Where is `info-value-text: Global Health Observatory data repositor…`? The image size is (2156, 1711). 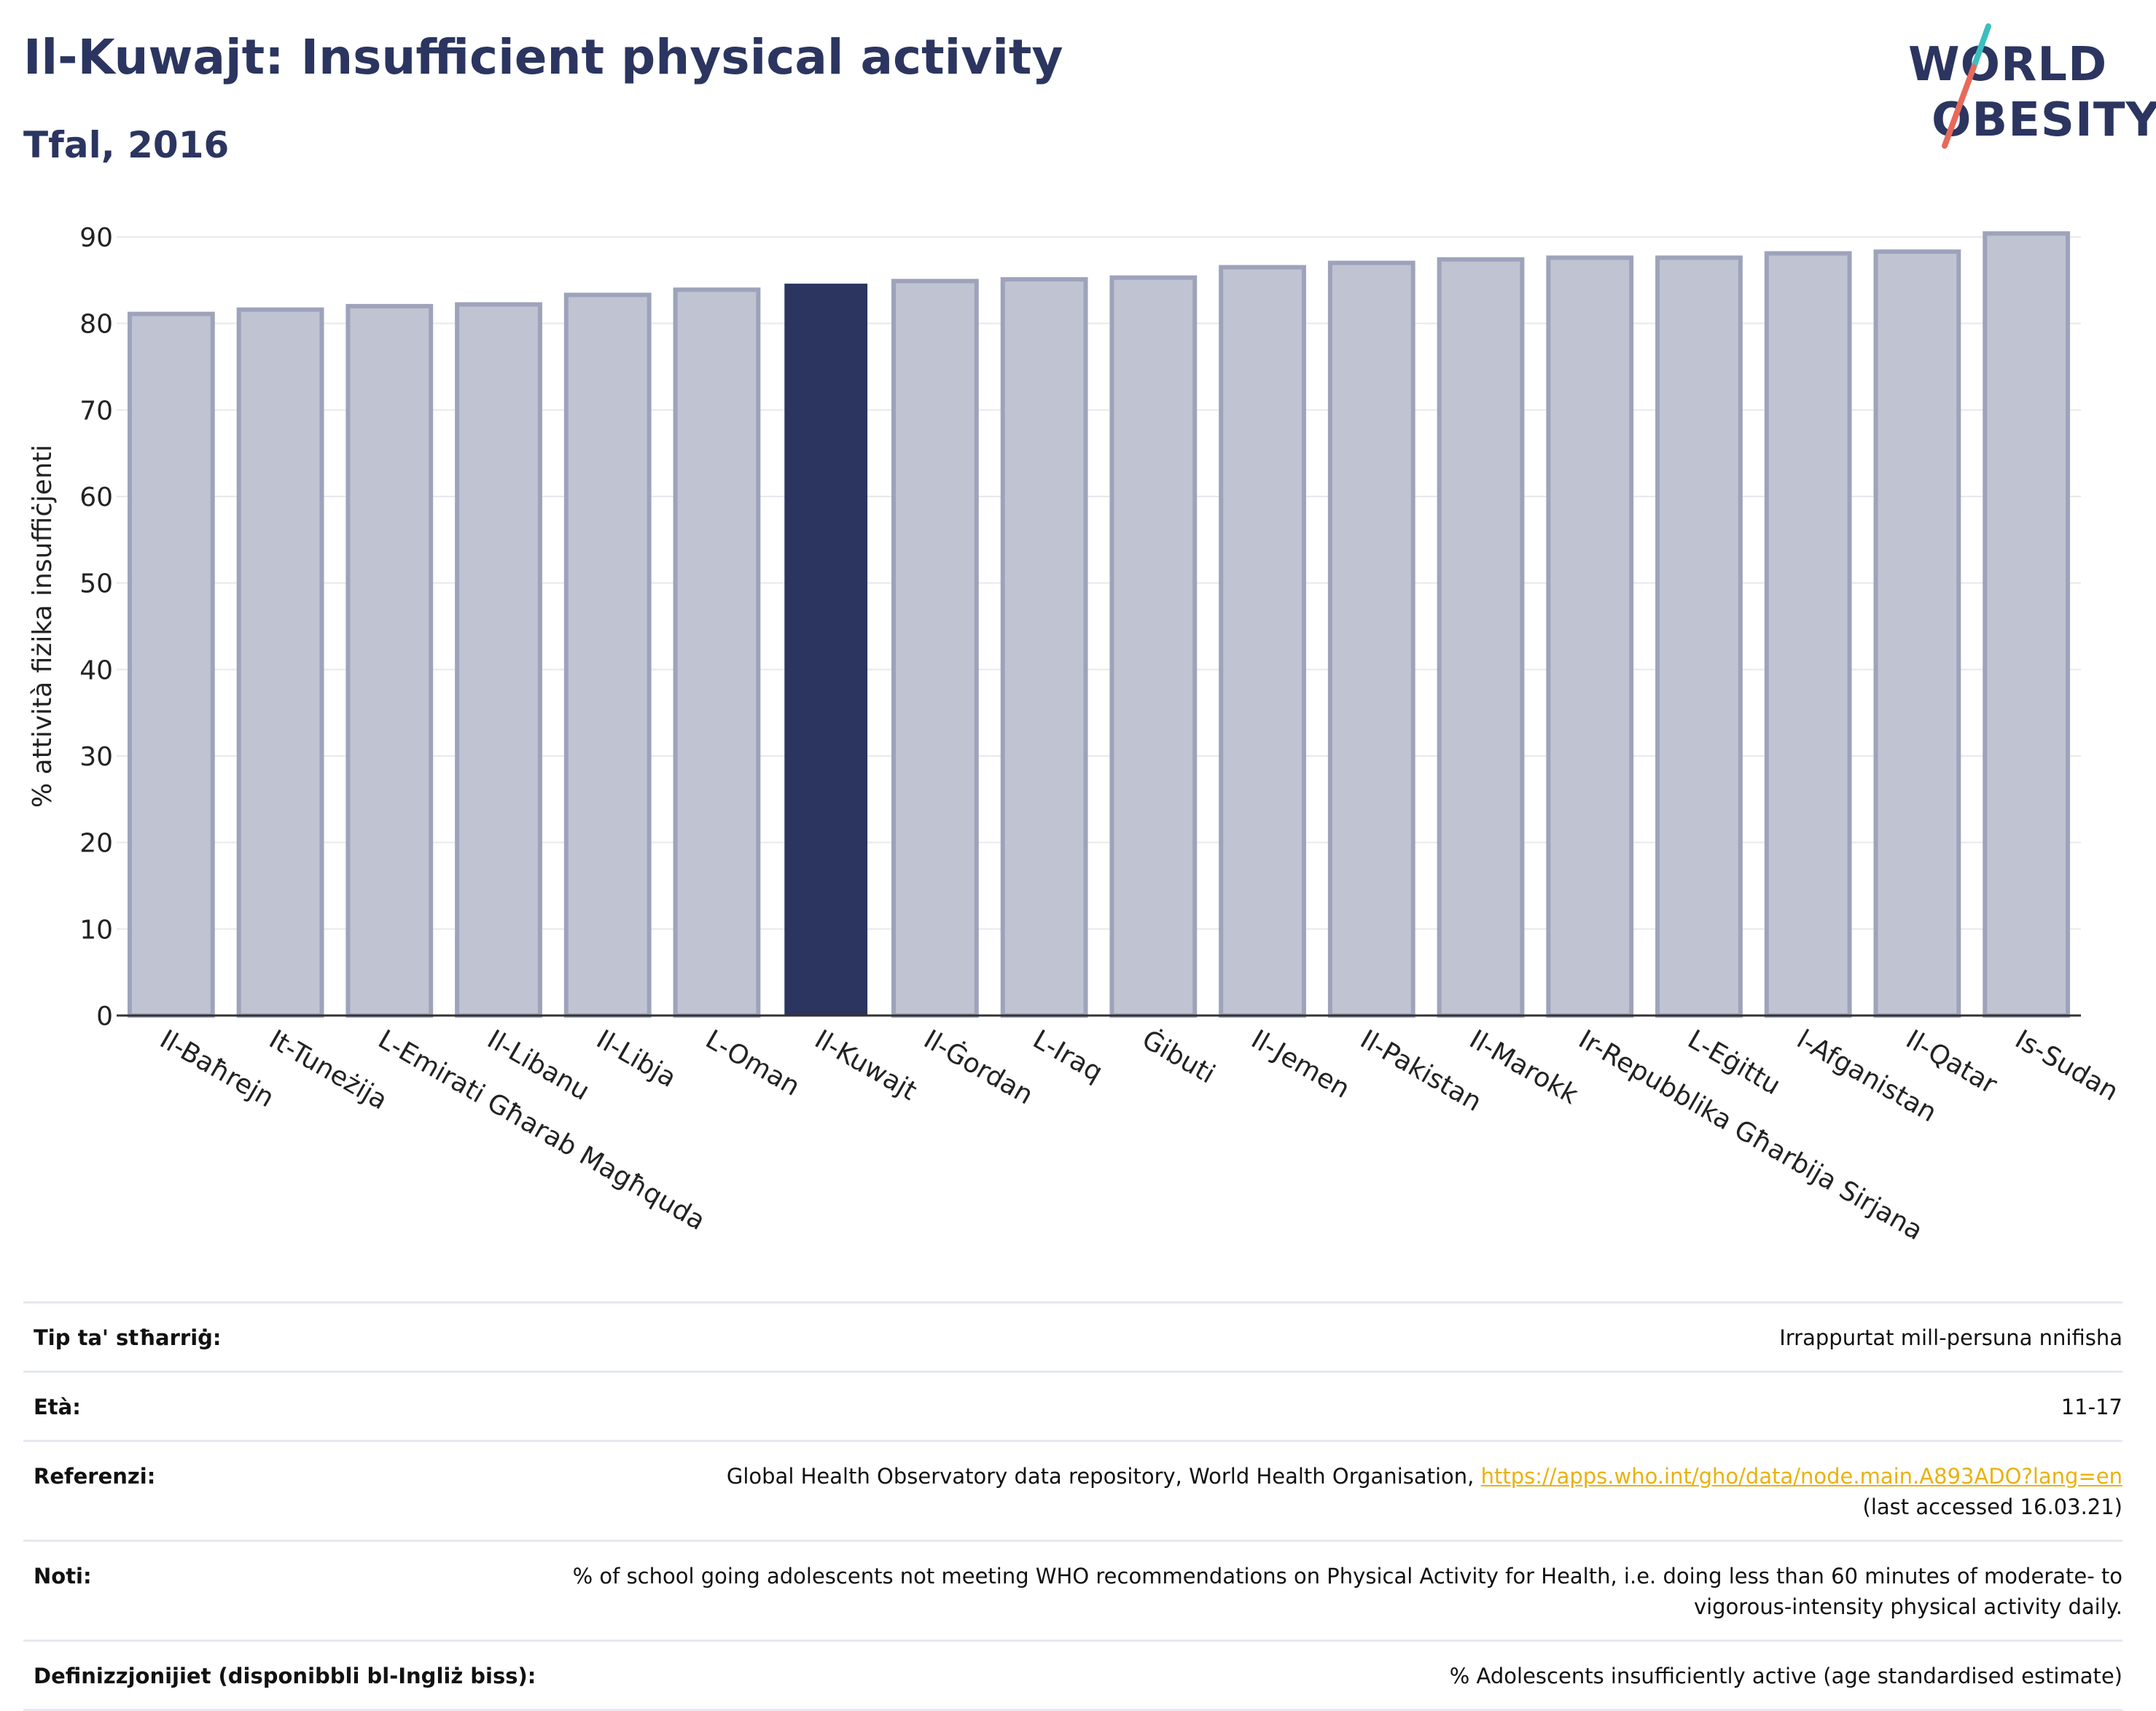
info-value-text: Global Health Observatory data repositor… is located at coordinates (1103, 1476).